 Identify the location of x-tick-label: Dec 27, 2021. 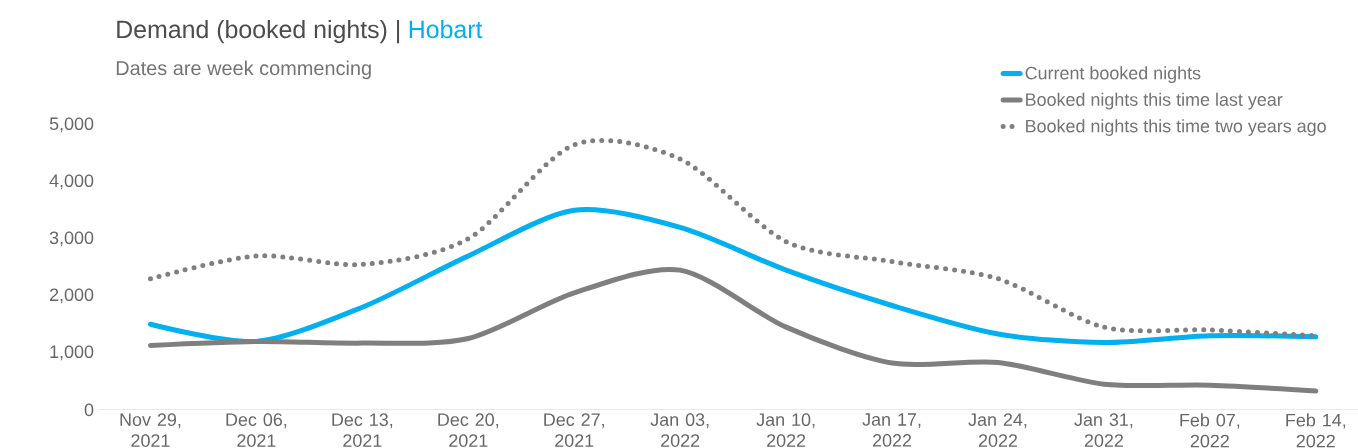
(574, 430).